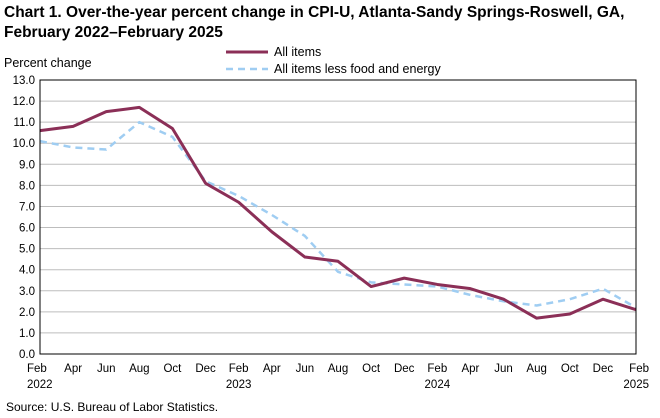 Image resolution: width=660 pixels, height=418 pixels. What do you see at coordinates (24, 144) in the screenshot?
I see `y-tick-label: 10.0` at bounding box center [24, 144].